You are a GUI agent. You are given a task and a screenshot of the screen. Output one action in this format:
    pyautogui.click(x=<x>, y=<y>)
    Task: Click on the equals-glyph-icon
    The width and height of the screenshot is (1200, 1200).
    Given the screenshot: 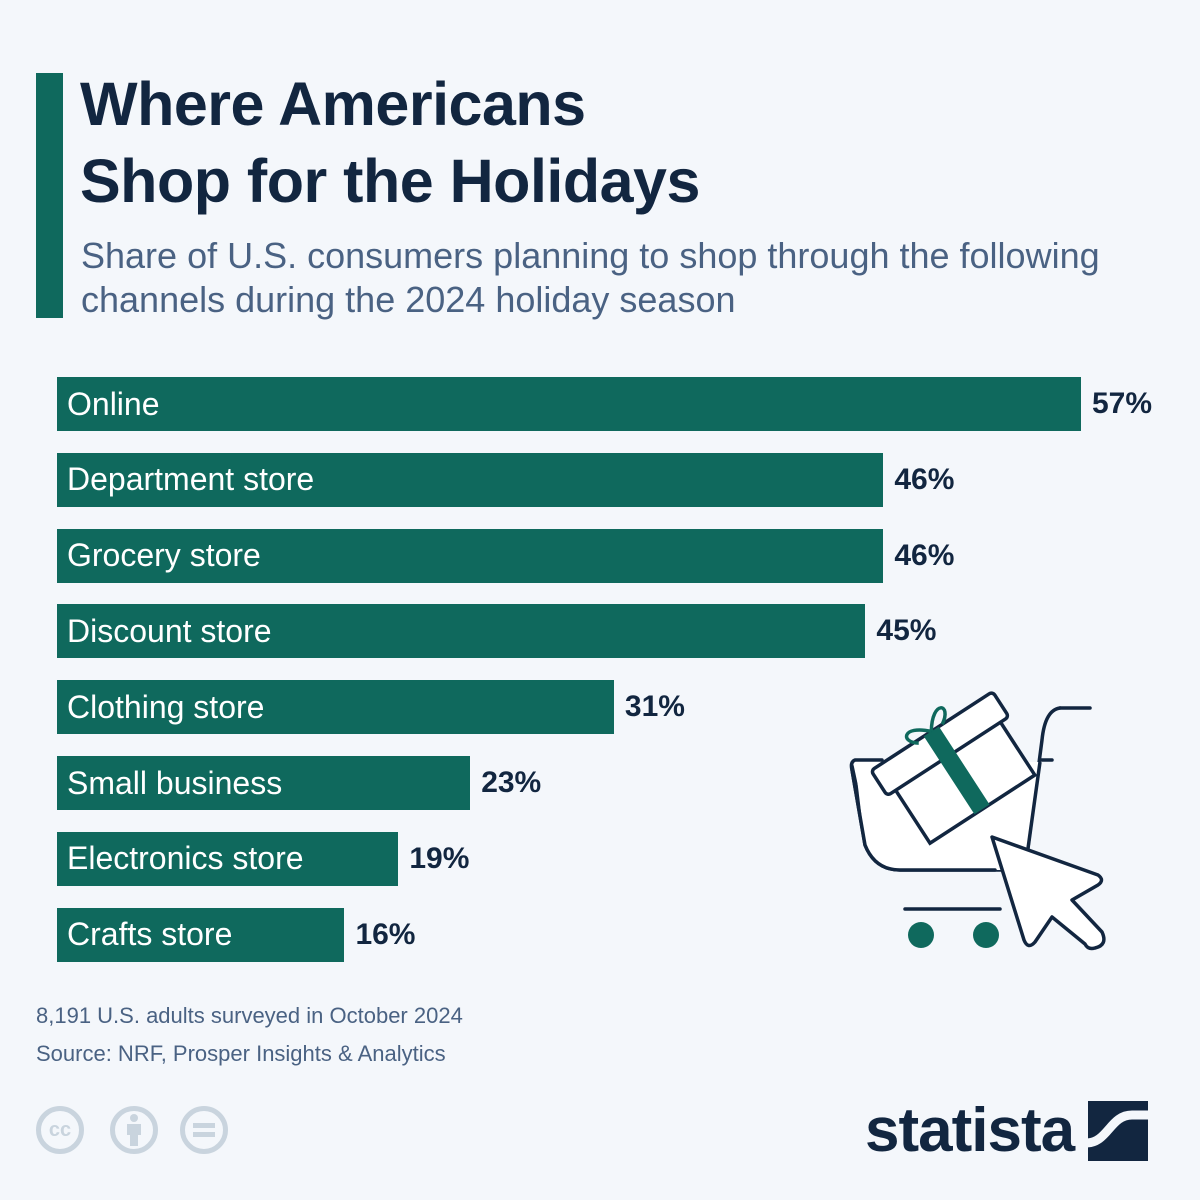 What is the action you would take?
    pyautogui.click(x=204, y=1130)
    